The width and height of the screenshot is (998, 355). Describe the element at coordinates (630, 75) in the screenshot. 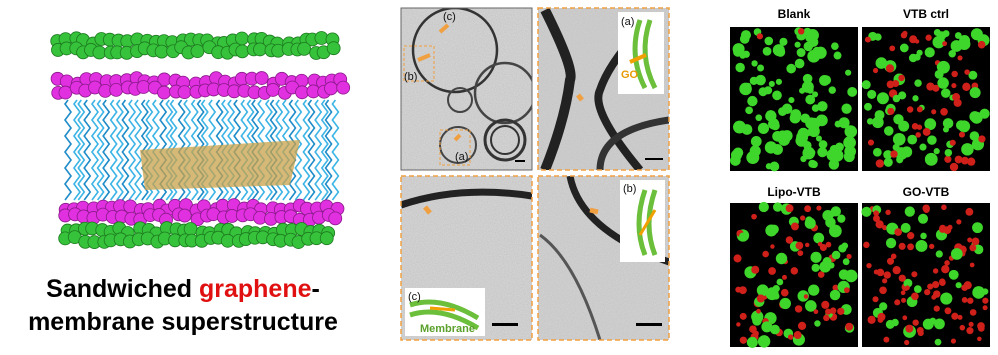

I see `panel-label: GO` at that location.